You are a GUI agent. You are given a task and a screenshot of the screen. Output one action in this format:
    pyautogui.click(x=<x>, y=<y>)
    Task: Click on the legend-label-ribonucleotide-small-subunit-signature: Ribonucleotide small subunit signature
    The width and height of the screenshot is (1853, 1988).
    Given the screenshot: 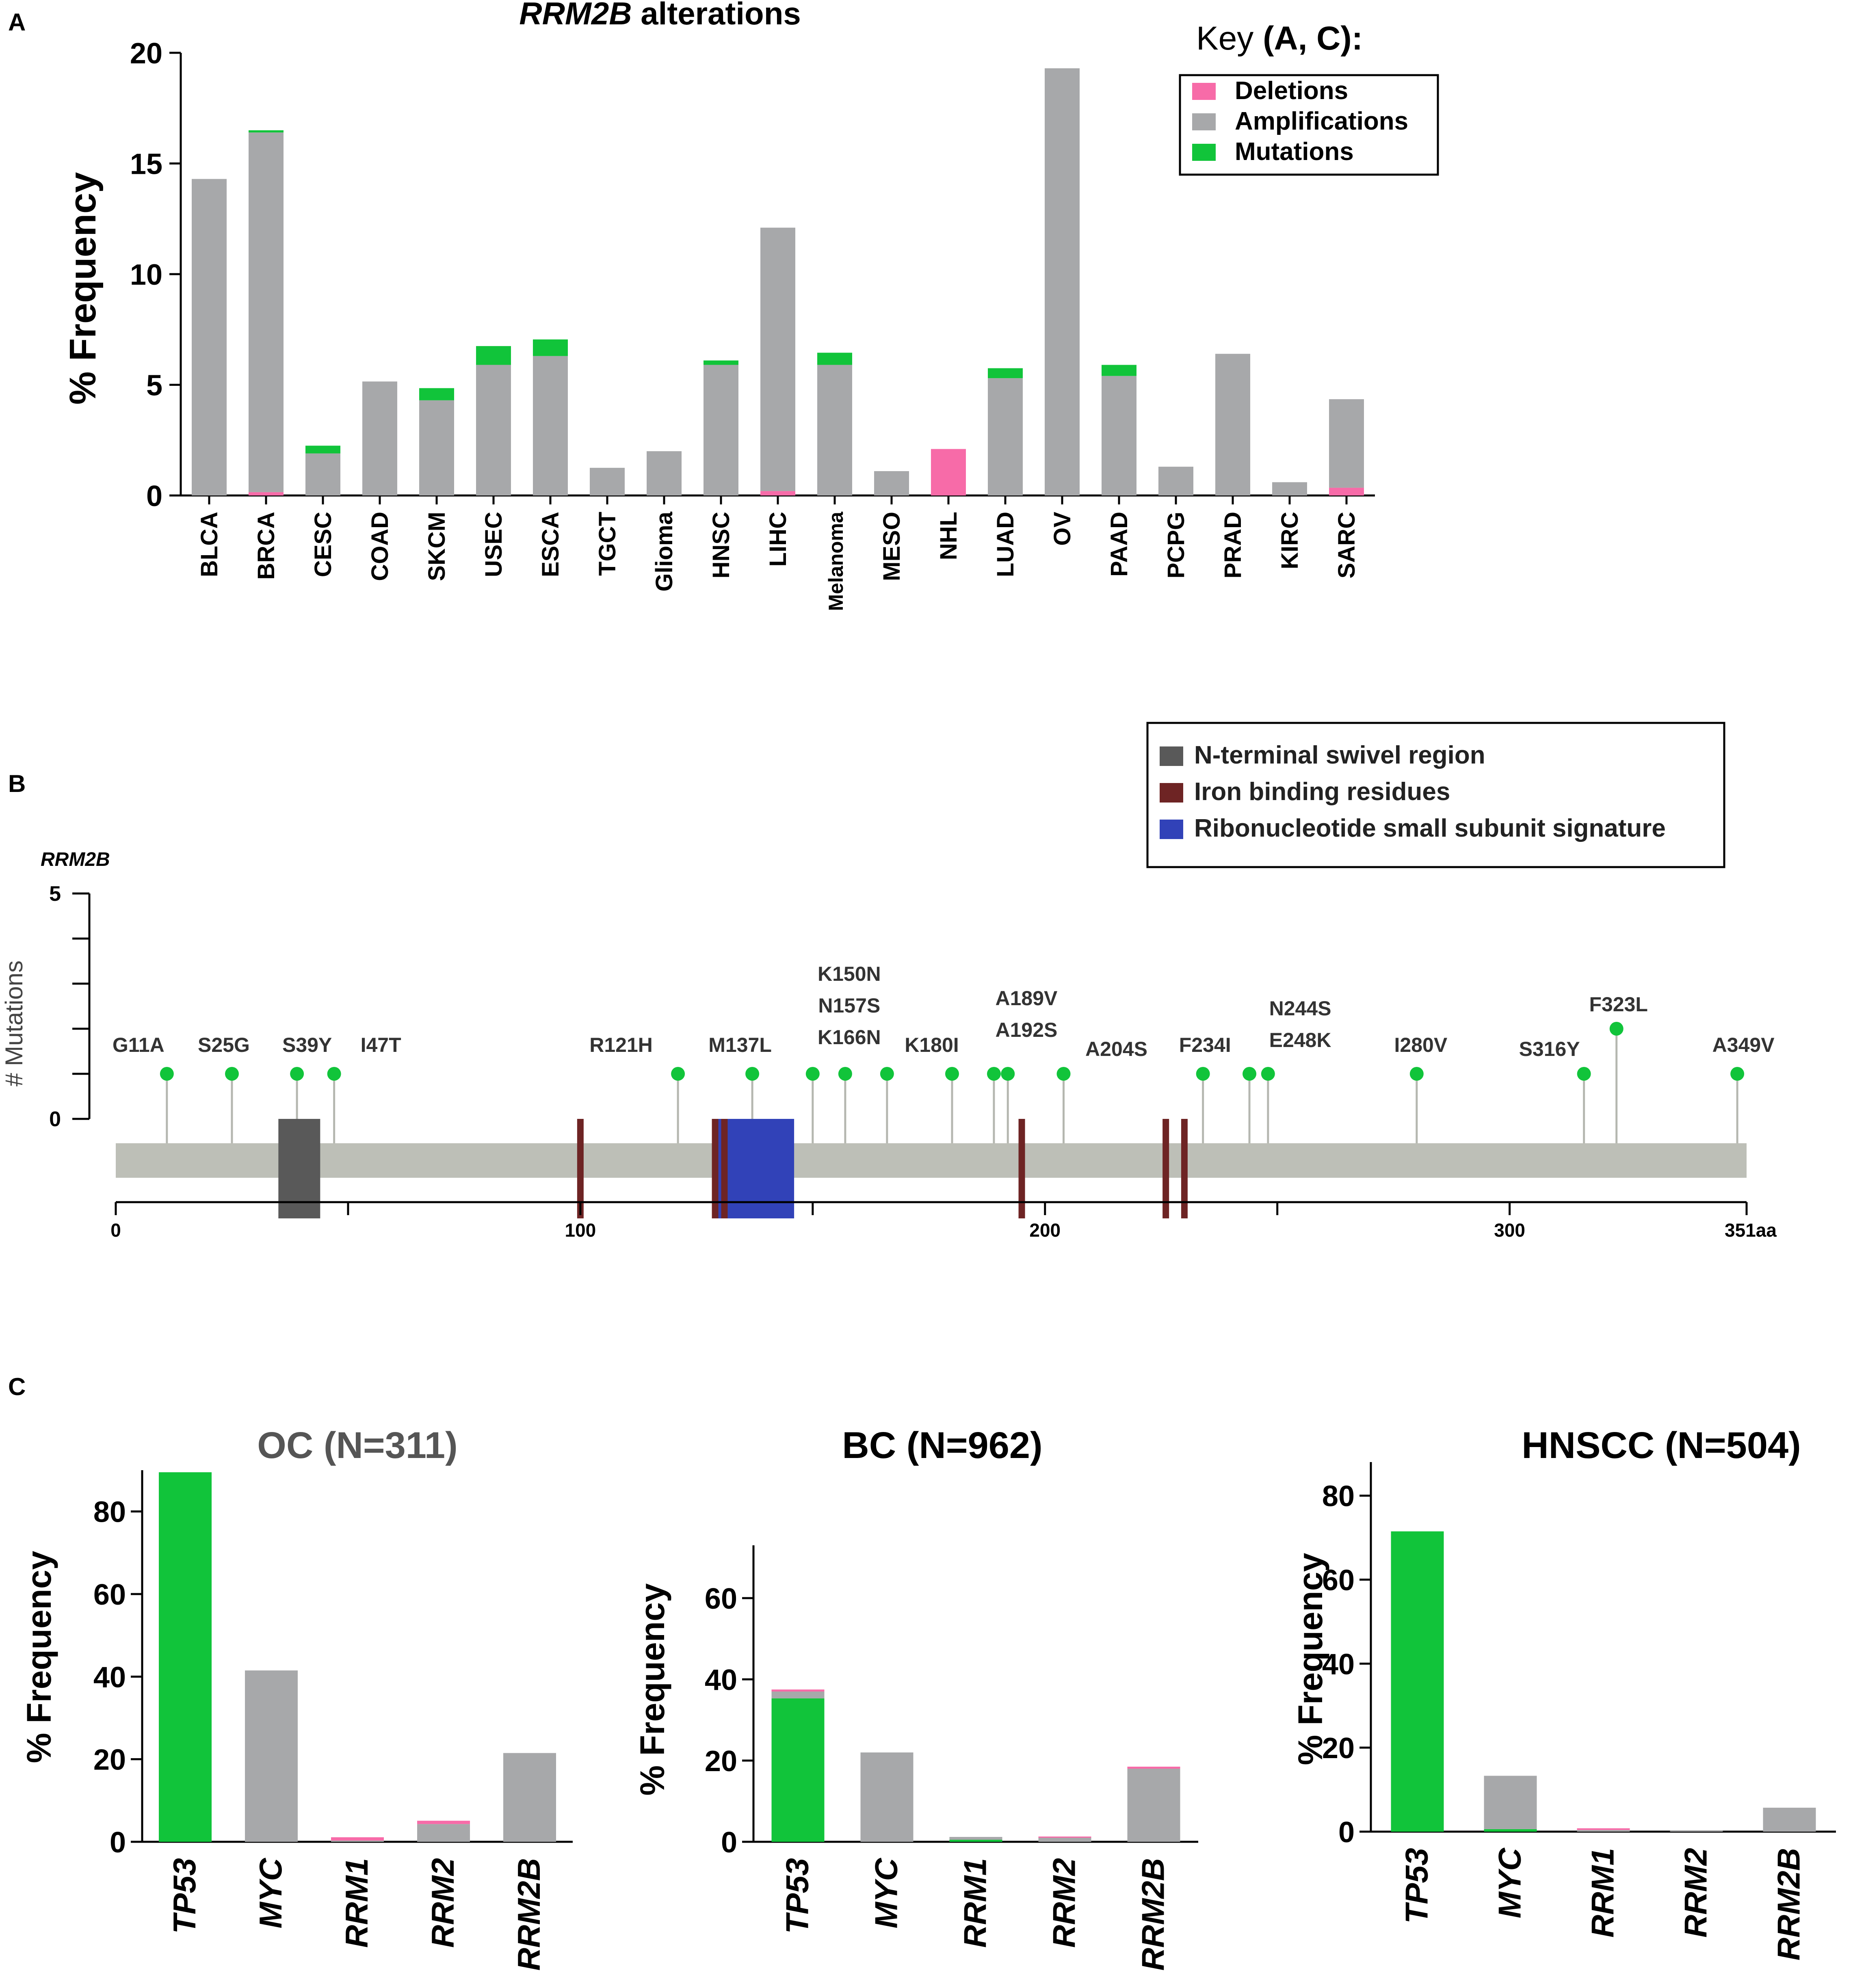 What is the action you would take?
    pyautogui.click(x=1430, y=828)
    